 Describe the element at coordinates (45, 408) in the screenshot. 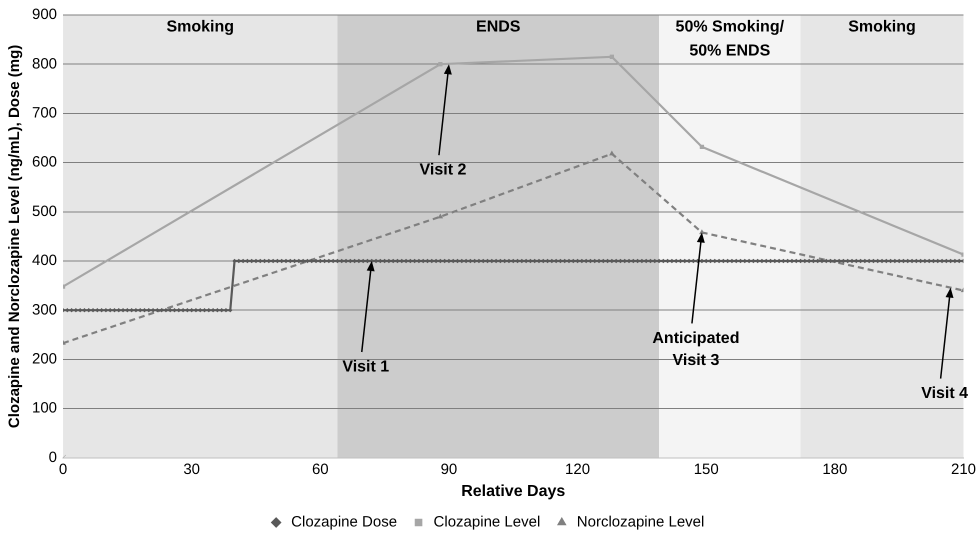

I see `y-tick-label: 100` at that location.